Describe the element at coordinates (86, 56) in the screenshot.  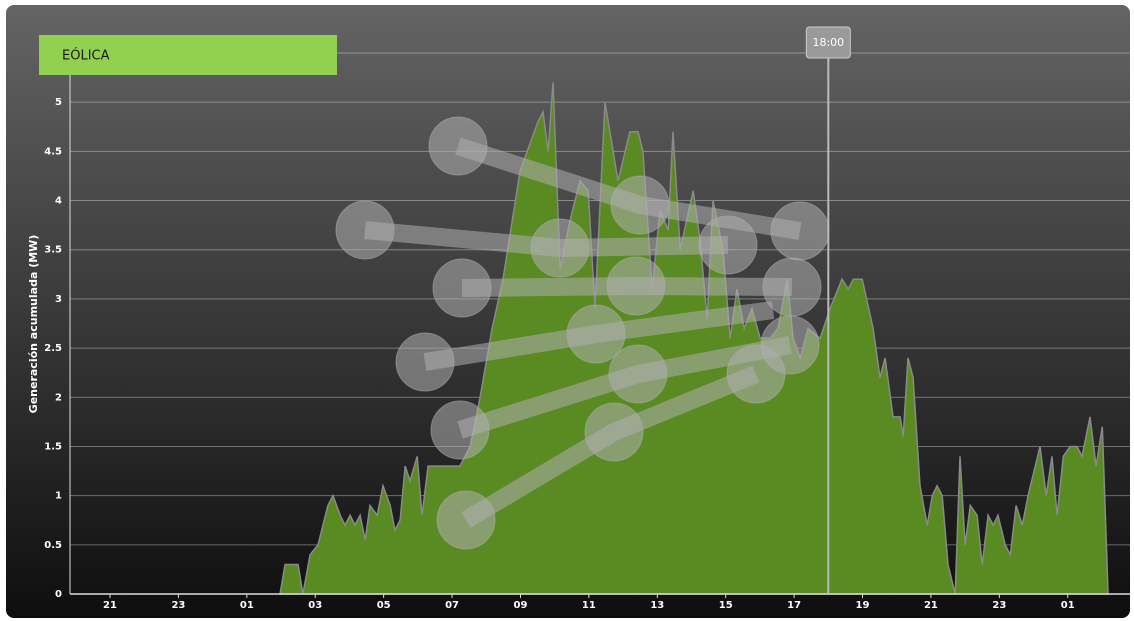
I see `legend-label: EÓLICA` at that location.